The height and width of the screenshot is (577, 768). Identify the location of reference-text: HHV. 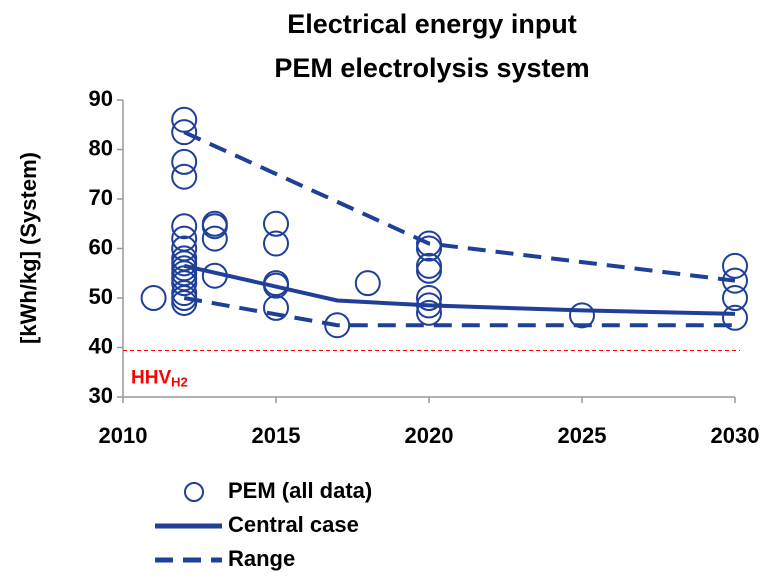
(151, 377).